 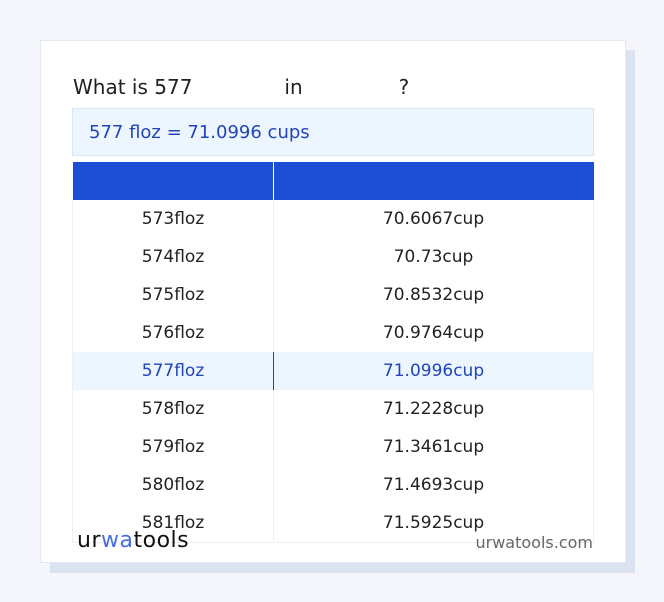 I want to click on result-box: 577 floz = 71.0996 cups, so click(x=333, y=132).